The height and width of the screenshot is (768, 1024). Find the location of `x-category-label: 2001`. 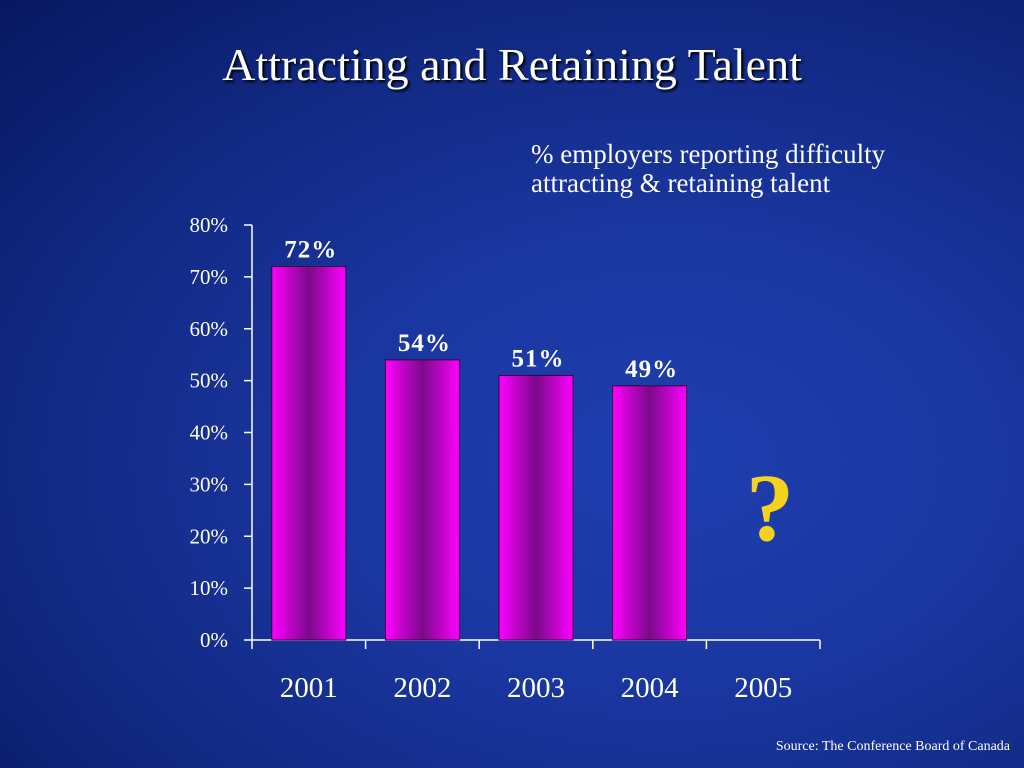

x-category-label: 2001 is located at coordinates (309, 688).